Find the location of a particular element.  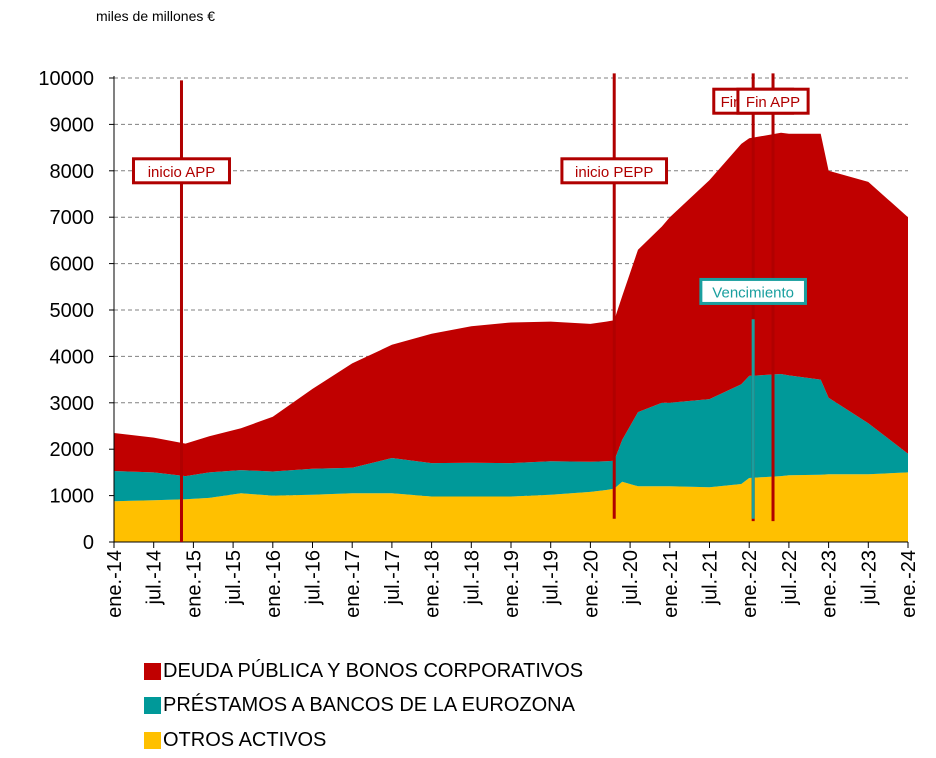

x-tick-label-3: jul.-15 is located at coordinates (234, 577).